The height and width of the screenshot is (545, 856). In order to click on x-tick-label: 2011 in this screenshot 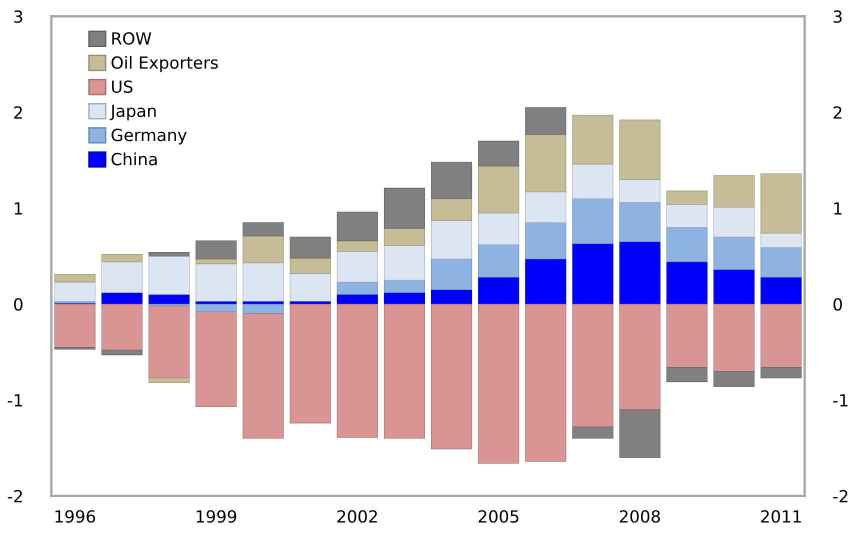, I will do `click(781, 516)`.